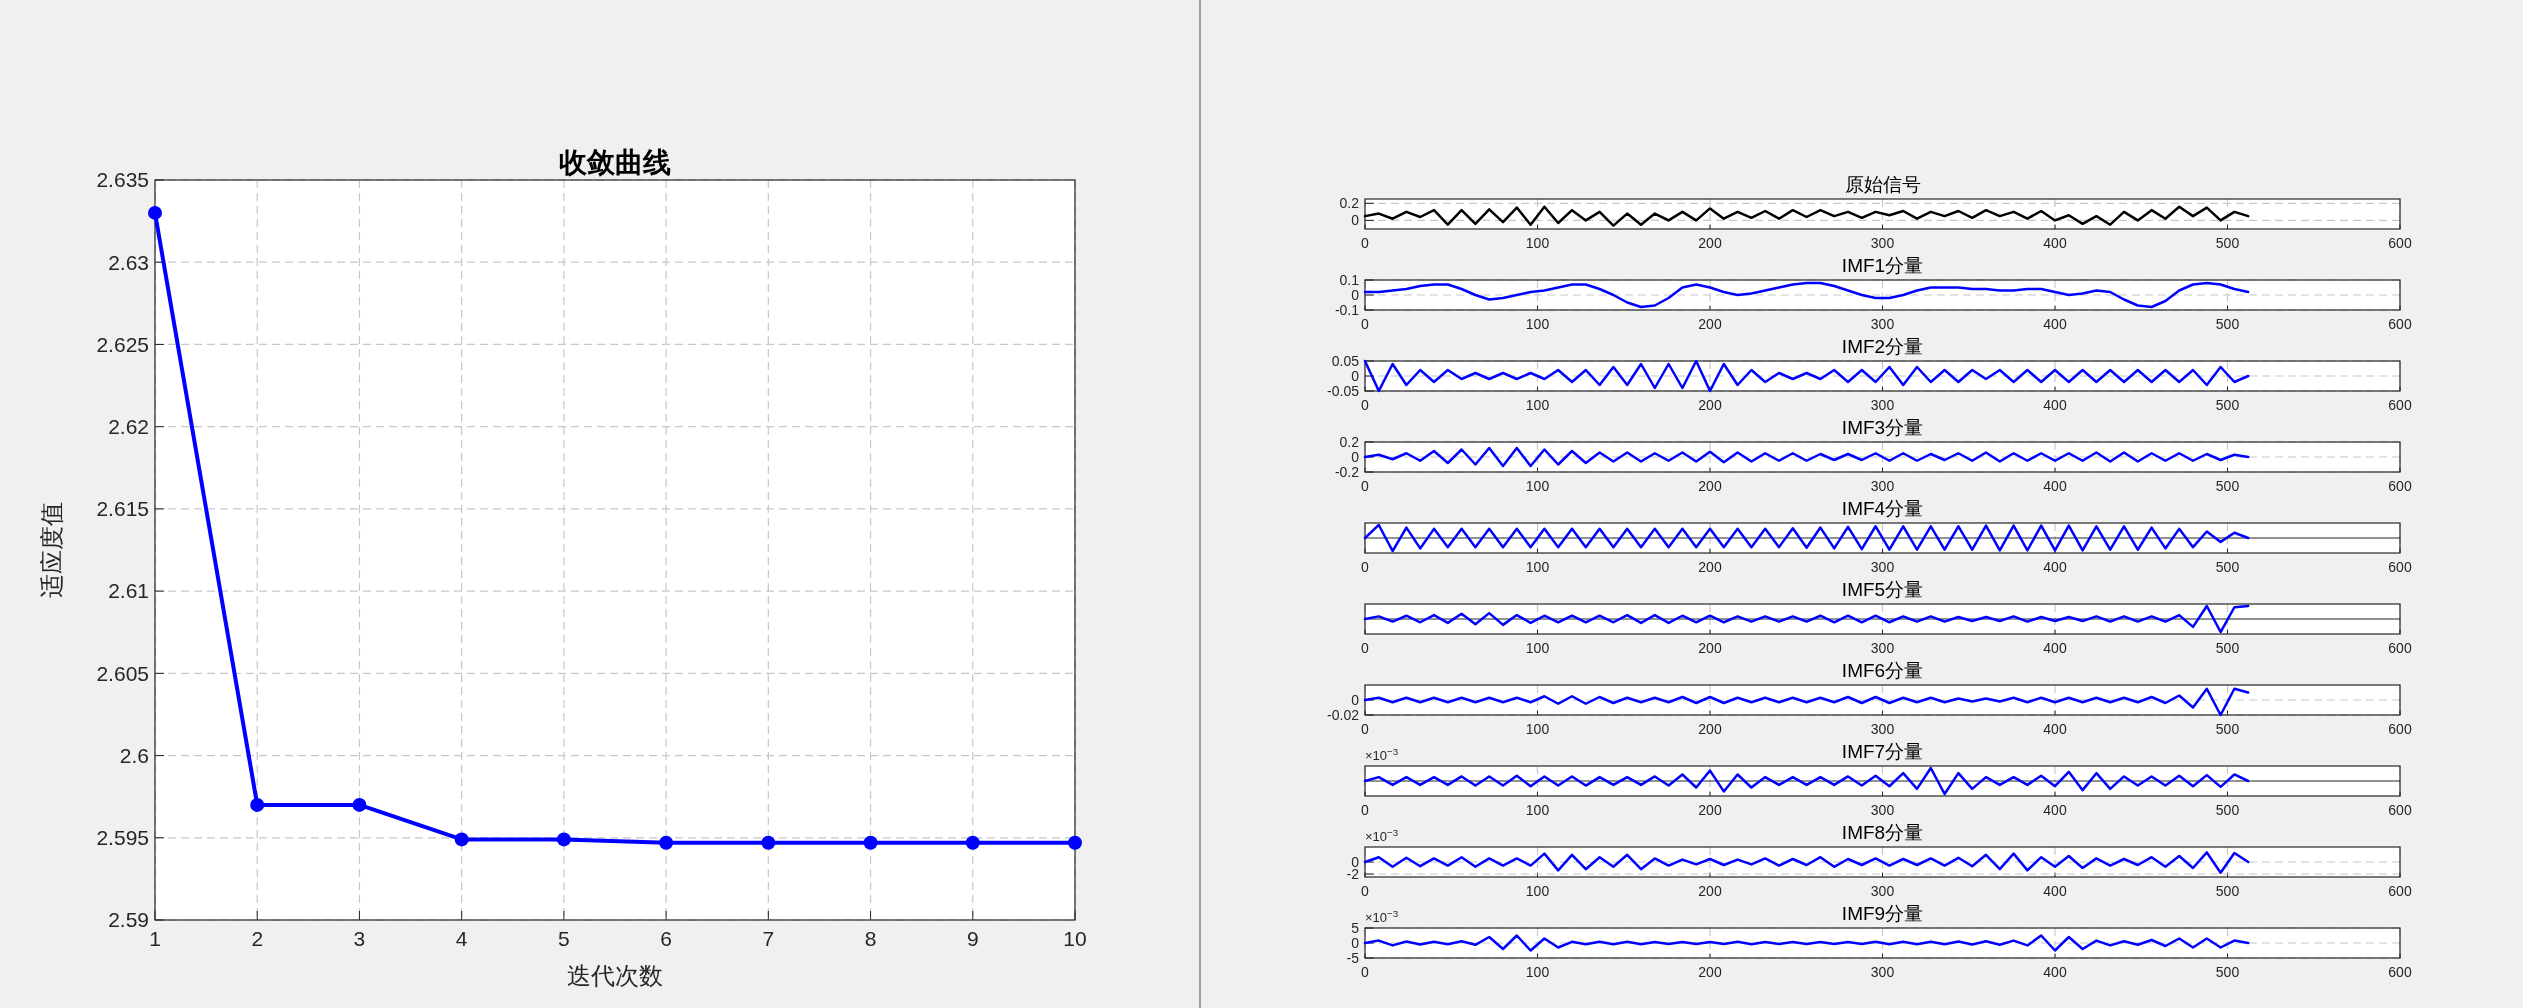  What do you see at coordinates (1882, 670) in the screenshot?
I see `chart-title: IMF6分量` at bounding box center [1882, 670].